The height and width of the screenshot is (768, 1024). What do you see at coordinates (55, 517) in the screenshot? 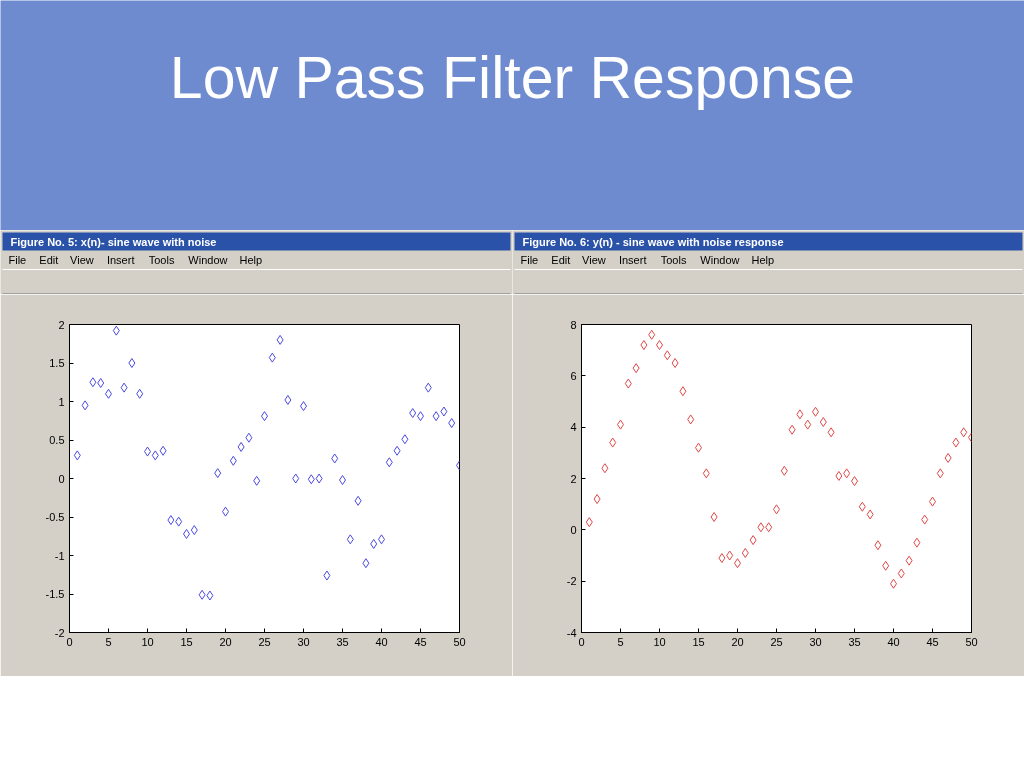
I see `y-tick-label: -0.5` at bounding box center [55, 517].